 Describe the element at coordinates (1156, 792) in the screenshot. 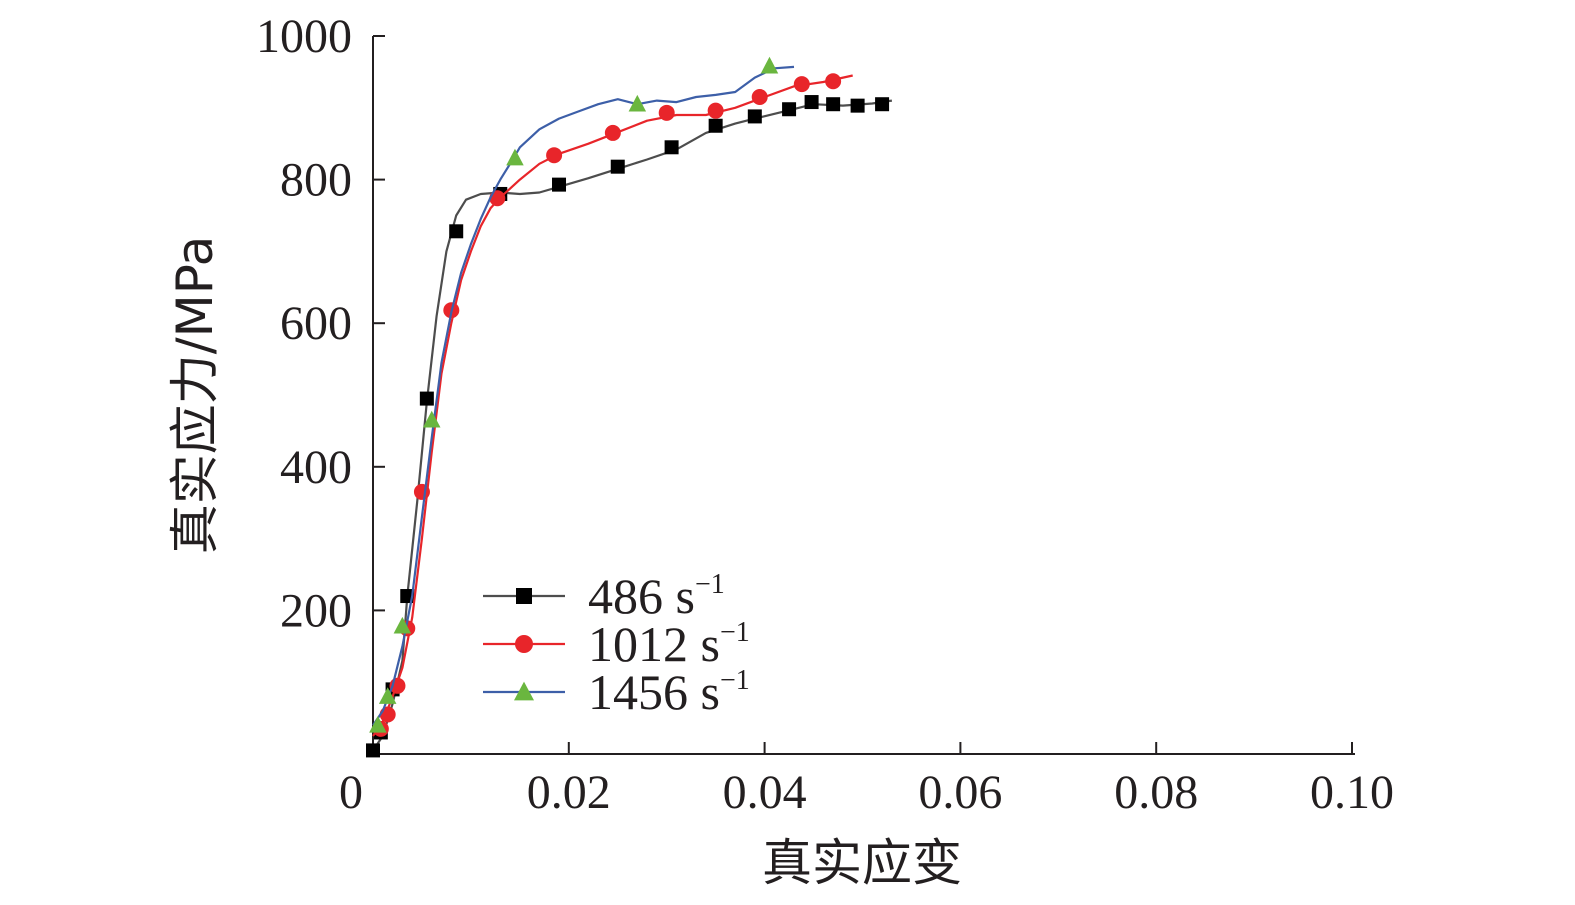

I see `x-tick-label: 0.08` at that location.